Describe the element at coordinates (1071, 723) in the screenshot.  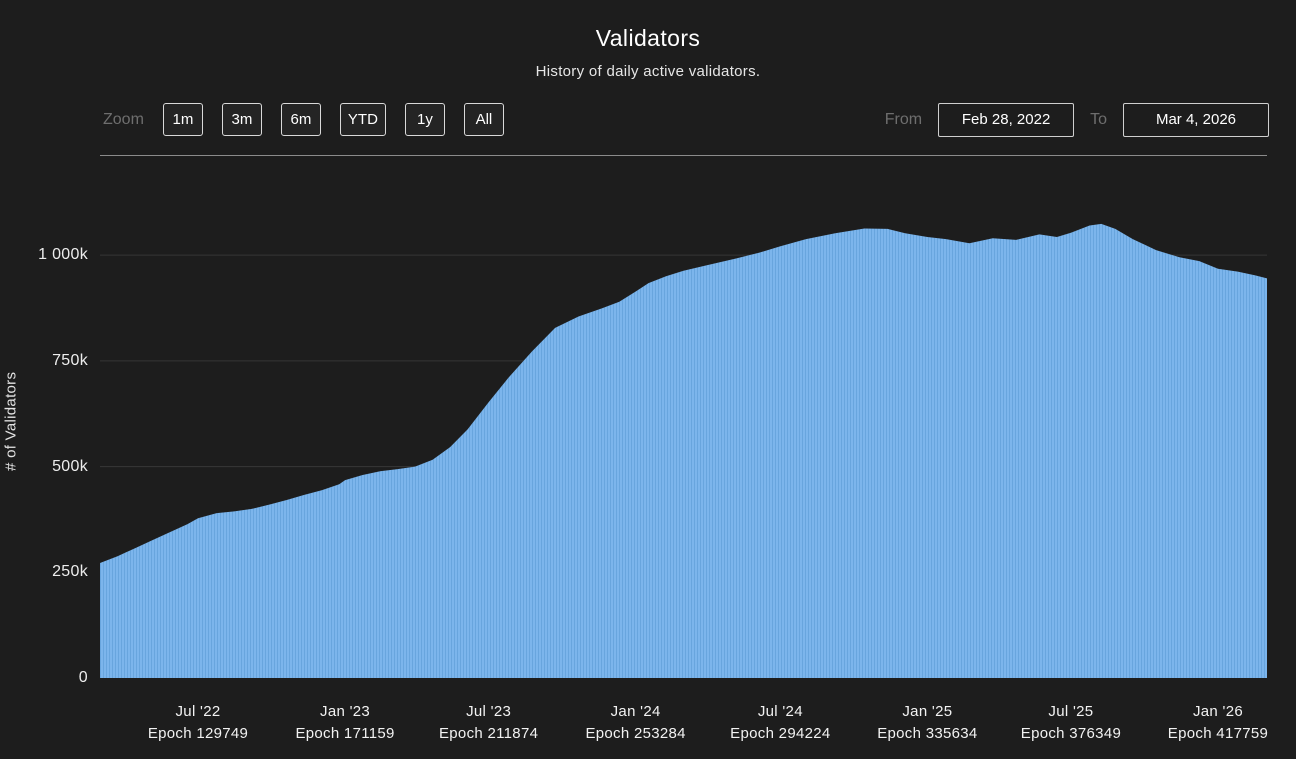
I see `x-tick-label: Jul '25 Epoch 376349` at that location.